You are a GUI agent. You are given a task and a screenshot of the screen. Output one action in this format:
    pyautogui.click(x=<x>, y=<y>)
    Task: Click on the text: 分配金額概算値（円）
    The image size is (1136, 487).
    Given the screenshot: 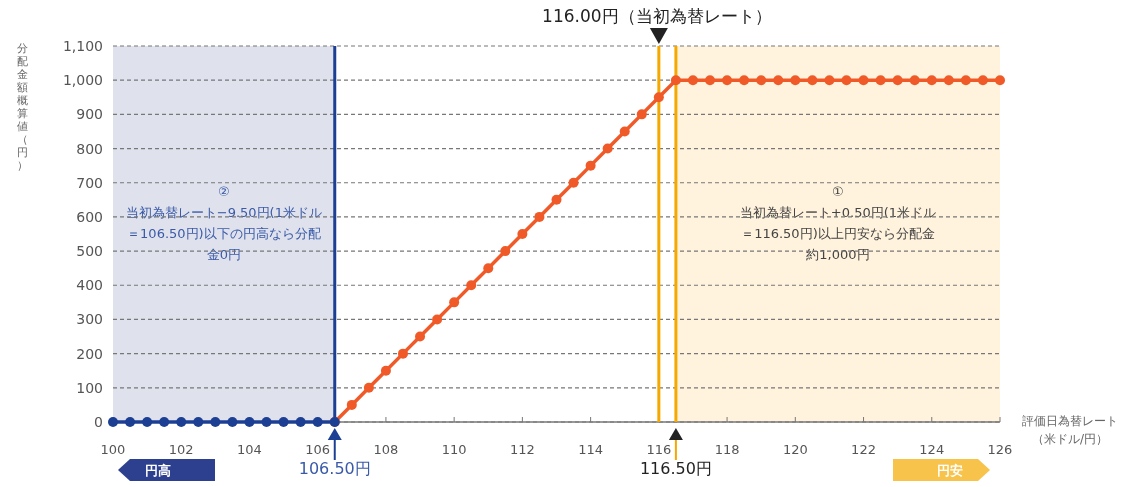 What is the action you would take?
    pyautogui.click(x=22, y=107)
    